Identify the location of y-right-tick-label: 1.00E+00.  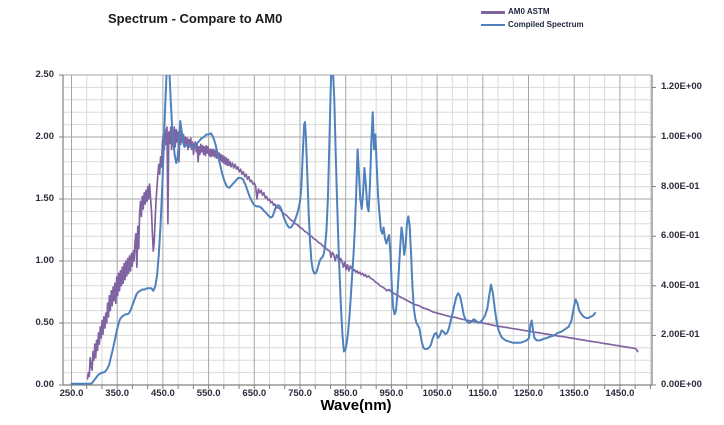
(681, 136).